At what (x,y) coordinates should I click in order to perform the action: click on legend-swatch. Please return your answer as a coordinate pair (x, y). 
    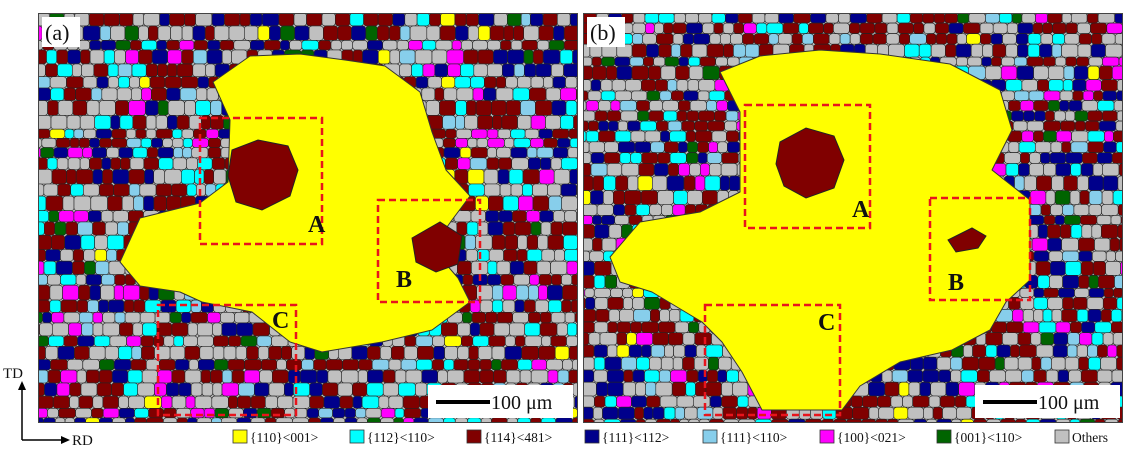
    Looking at the image, I should click on (944, 436).